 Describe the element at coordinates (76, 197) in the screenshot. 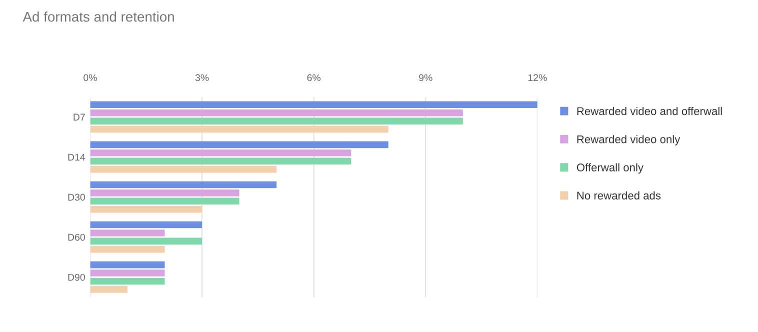

I see `y-tick-label: D30` at that location.